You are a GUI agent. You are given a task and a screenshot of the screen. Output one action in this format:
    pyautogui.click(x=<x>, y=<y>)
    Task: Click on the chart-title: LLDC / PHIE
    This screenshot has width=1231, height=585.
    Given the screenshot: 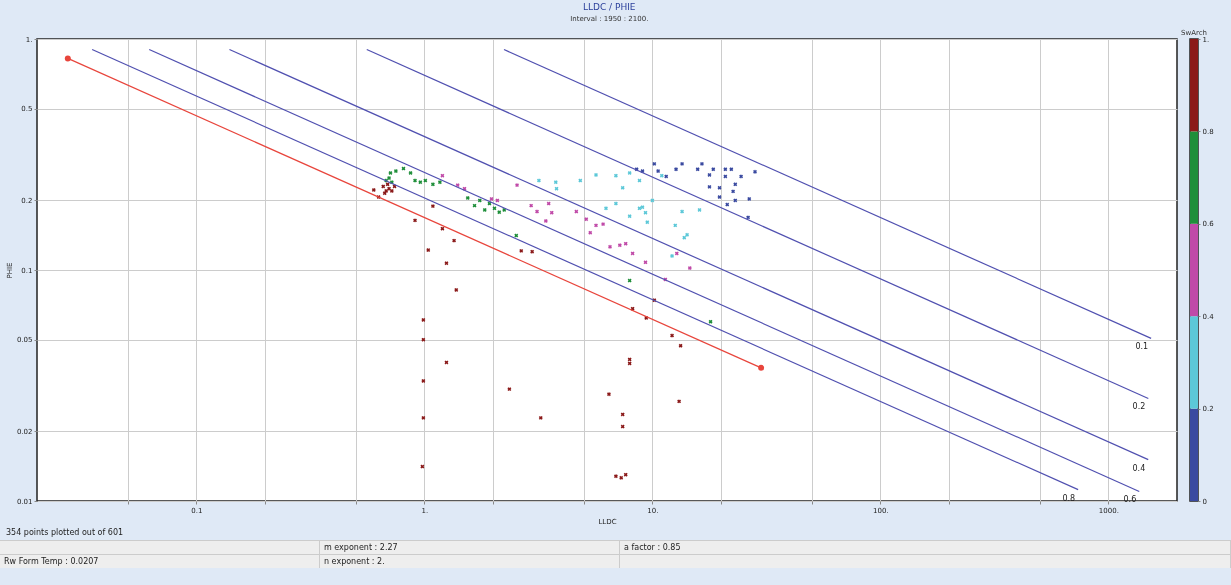 What is the action you would take?
    pyautogui.click(x=609, y=7)
    